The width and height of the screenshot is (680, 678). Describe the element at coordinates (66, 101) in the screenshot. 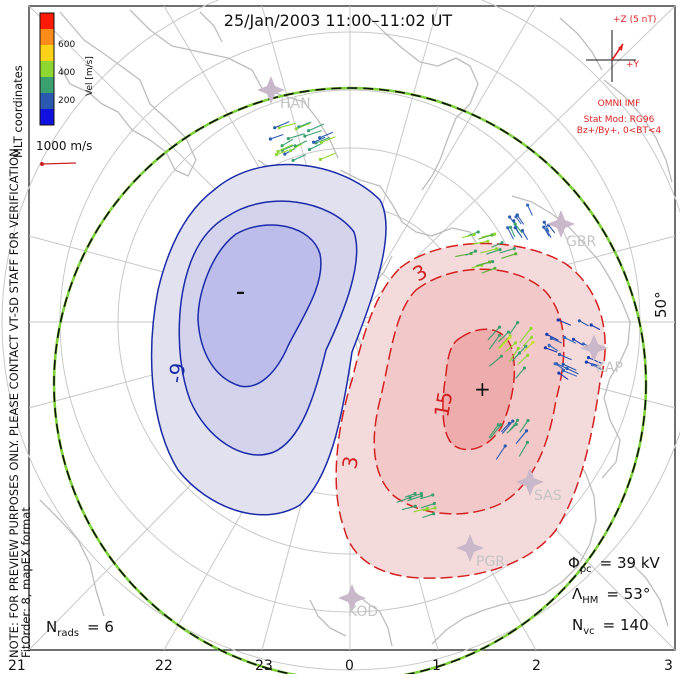

I see `colorbar-tick: 200` at that location.